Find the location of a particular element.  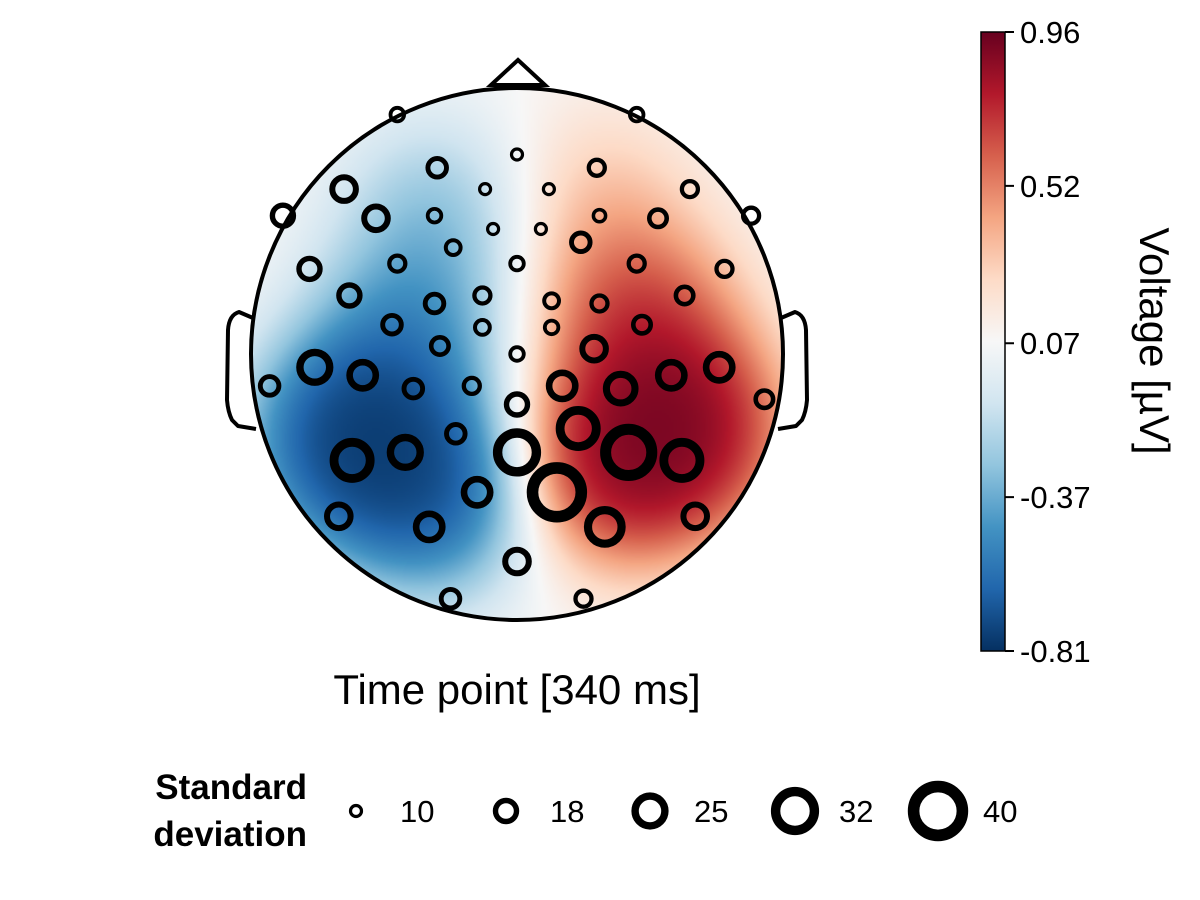

left-ear-outline is located at coordinates (241, 370).